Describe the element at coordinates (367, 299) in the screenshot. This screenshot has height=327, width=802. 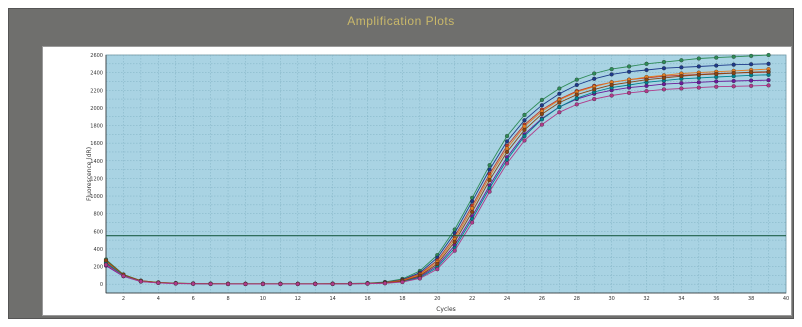
I see `x-tick-label: 16` at that location.